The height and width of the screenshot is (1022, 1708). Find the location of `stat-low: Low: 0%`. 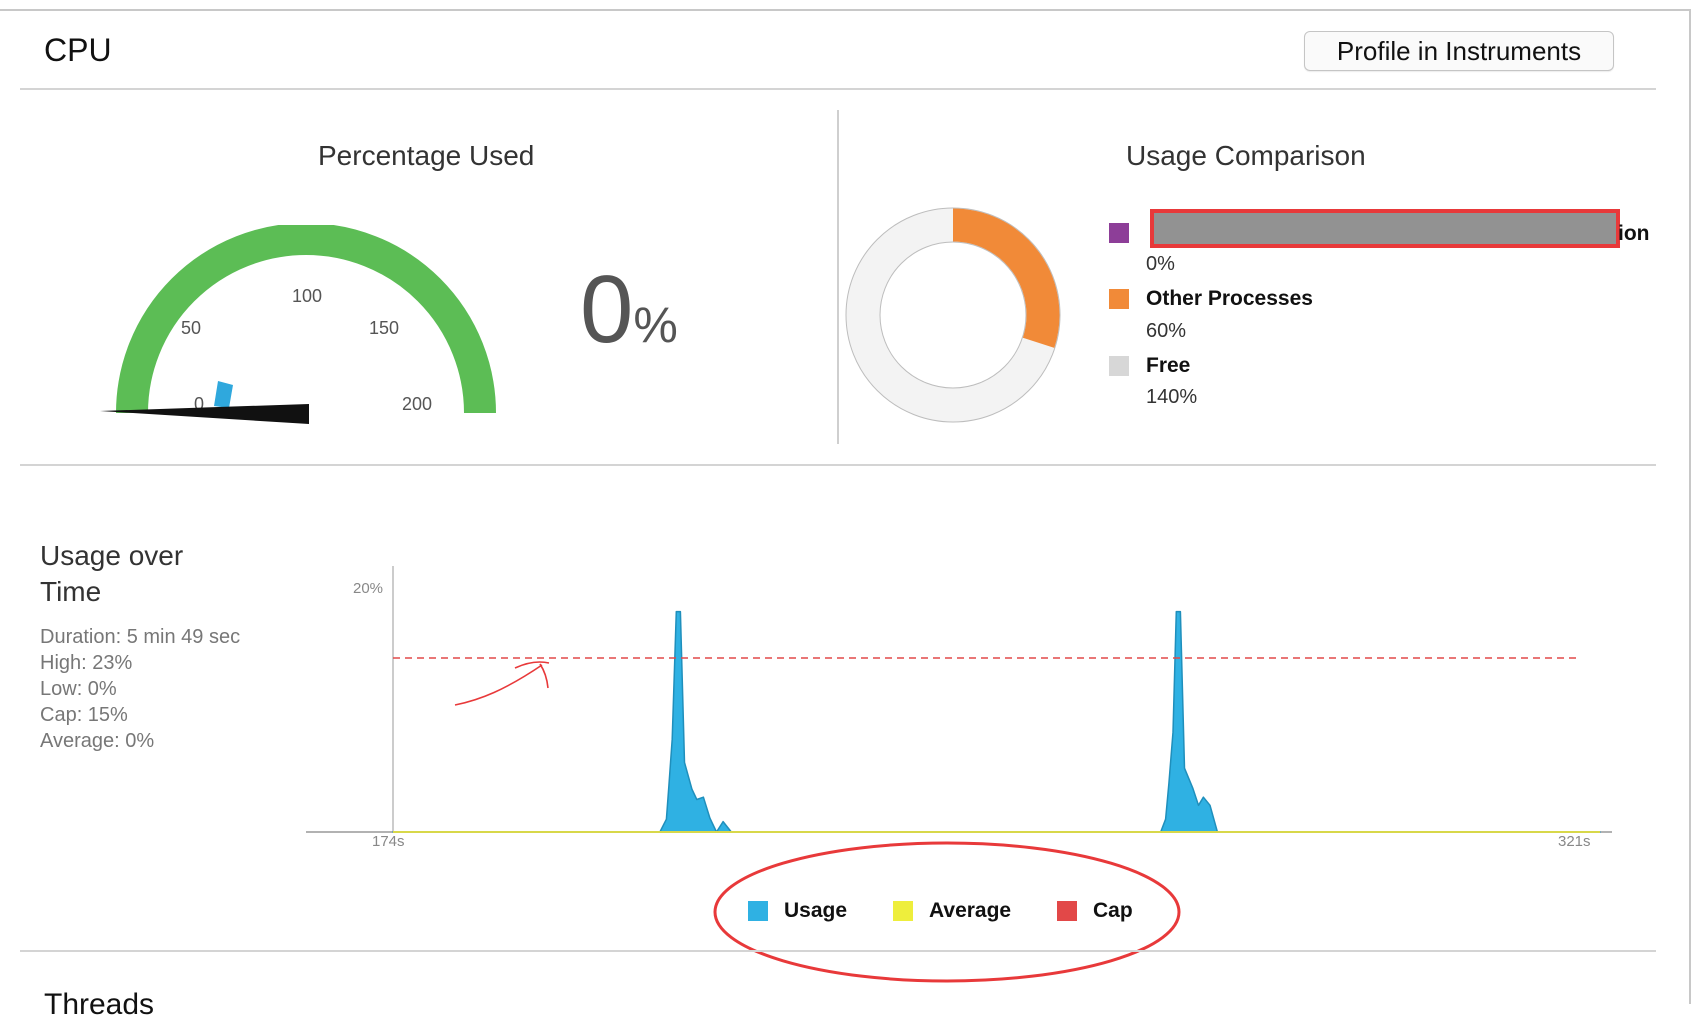

stat-low: Low: 0% is located at coordinates (78, 689).